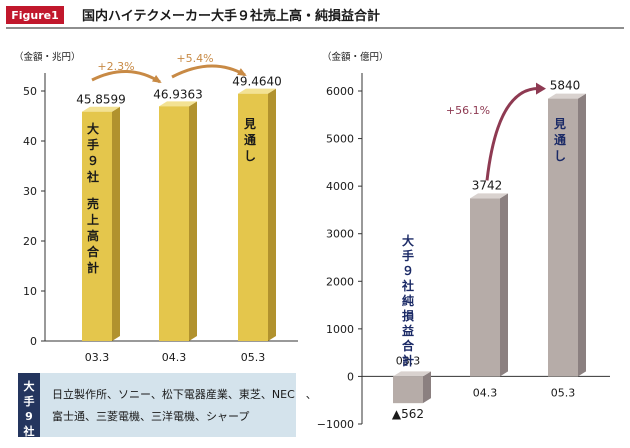 The width and height of the screenshot is (630, 448). Describe the element at coordinates (30, 291) in the screenshot. I see `left-tick-label: 10` at that location.